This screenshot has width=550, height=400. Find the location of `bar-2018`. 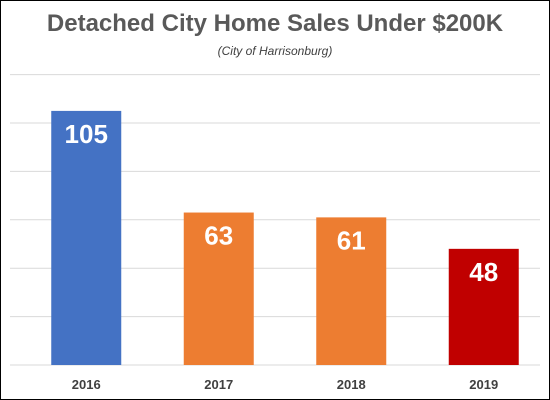

bar-2018 is located at coordinates (351, 291).